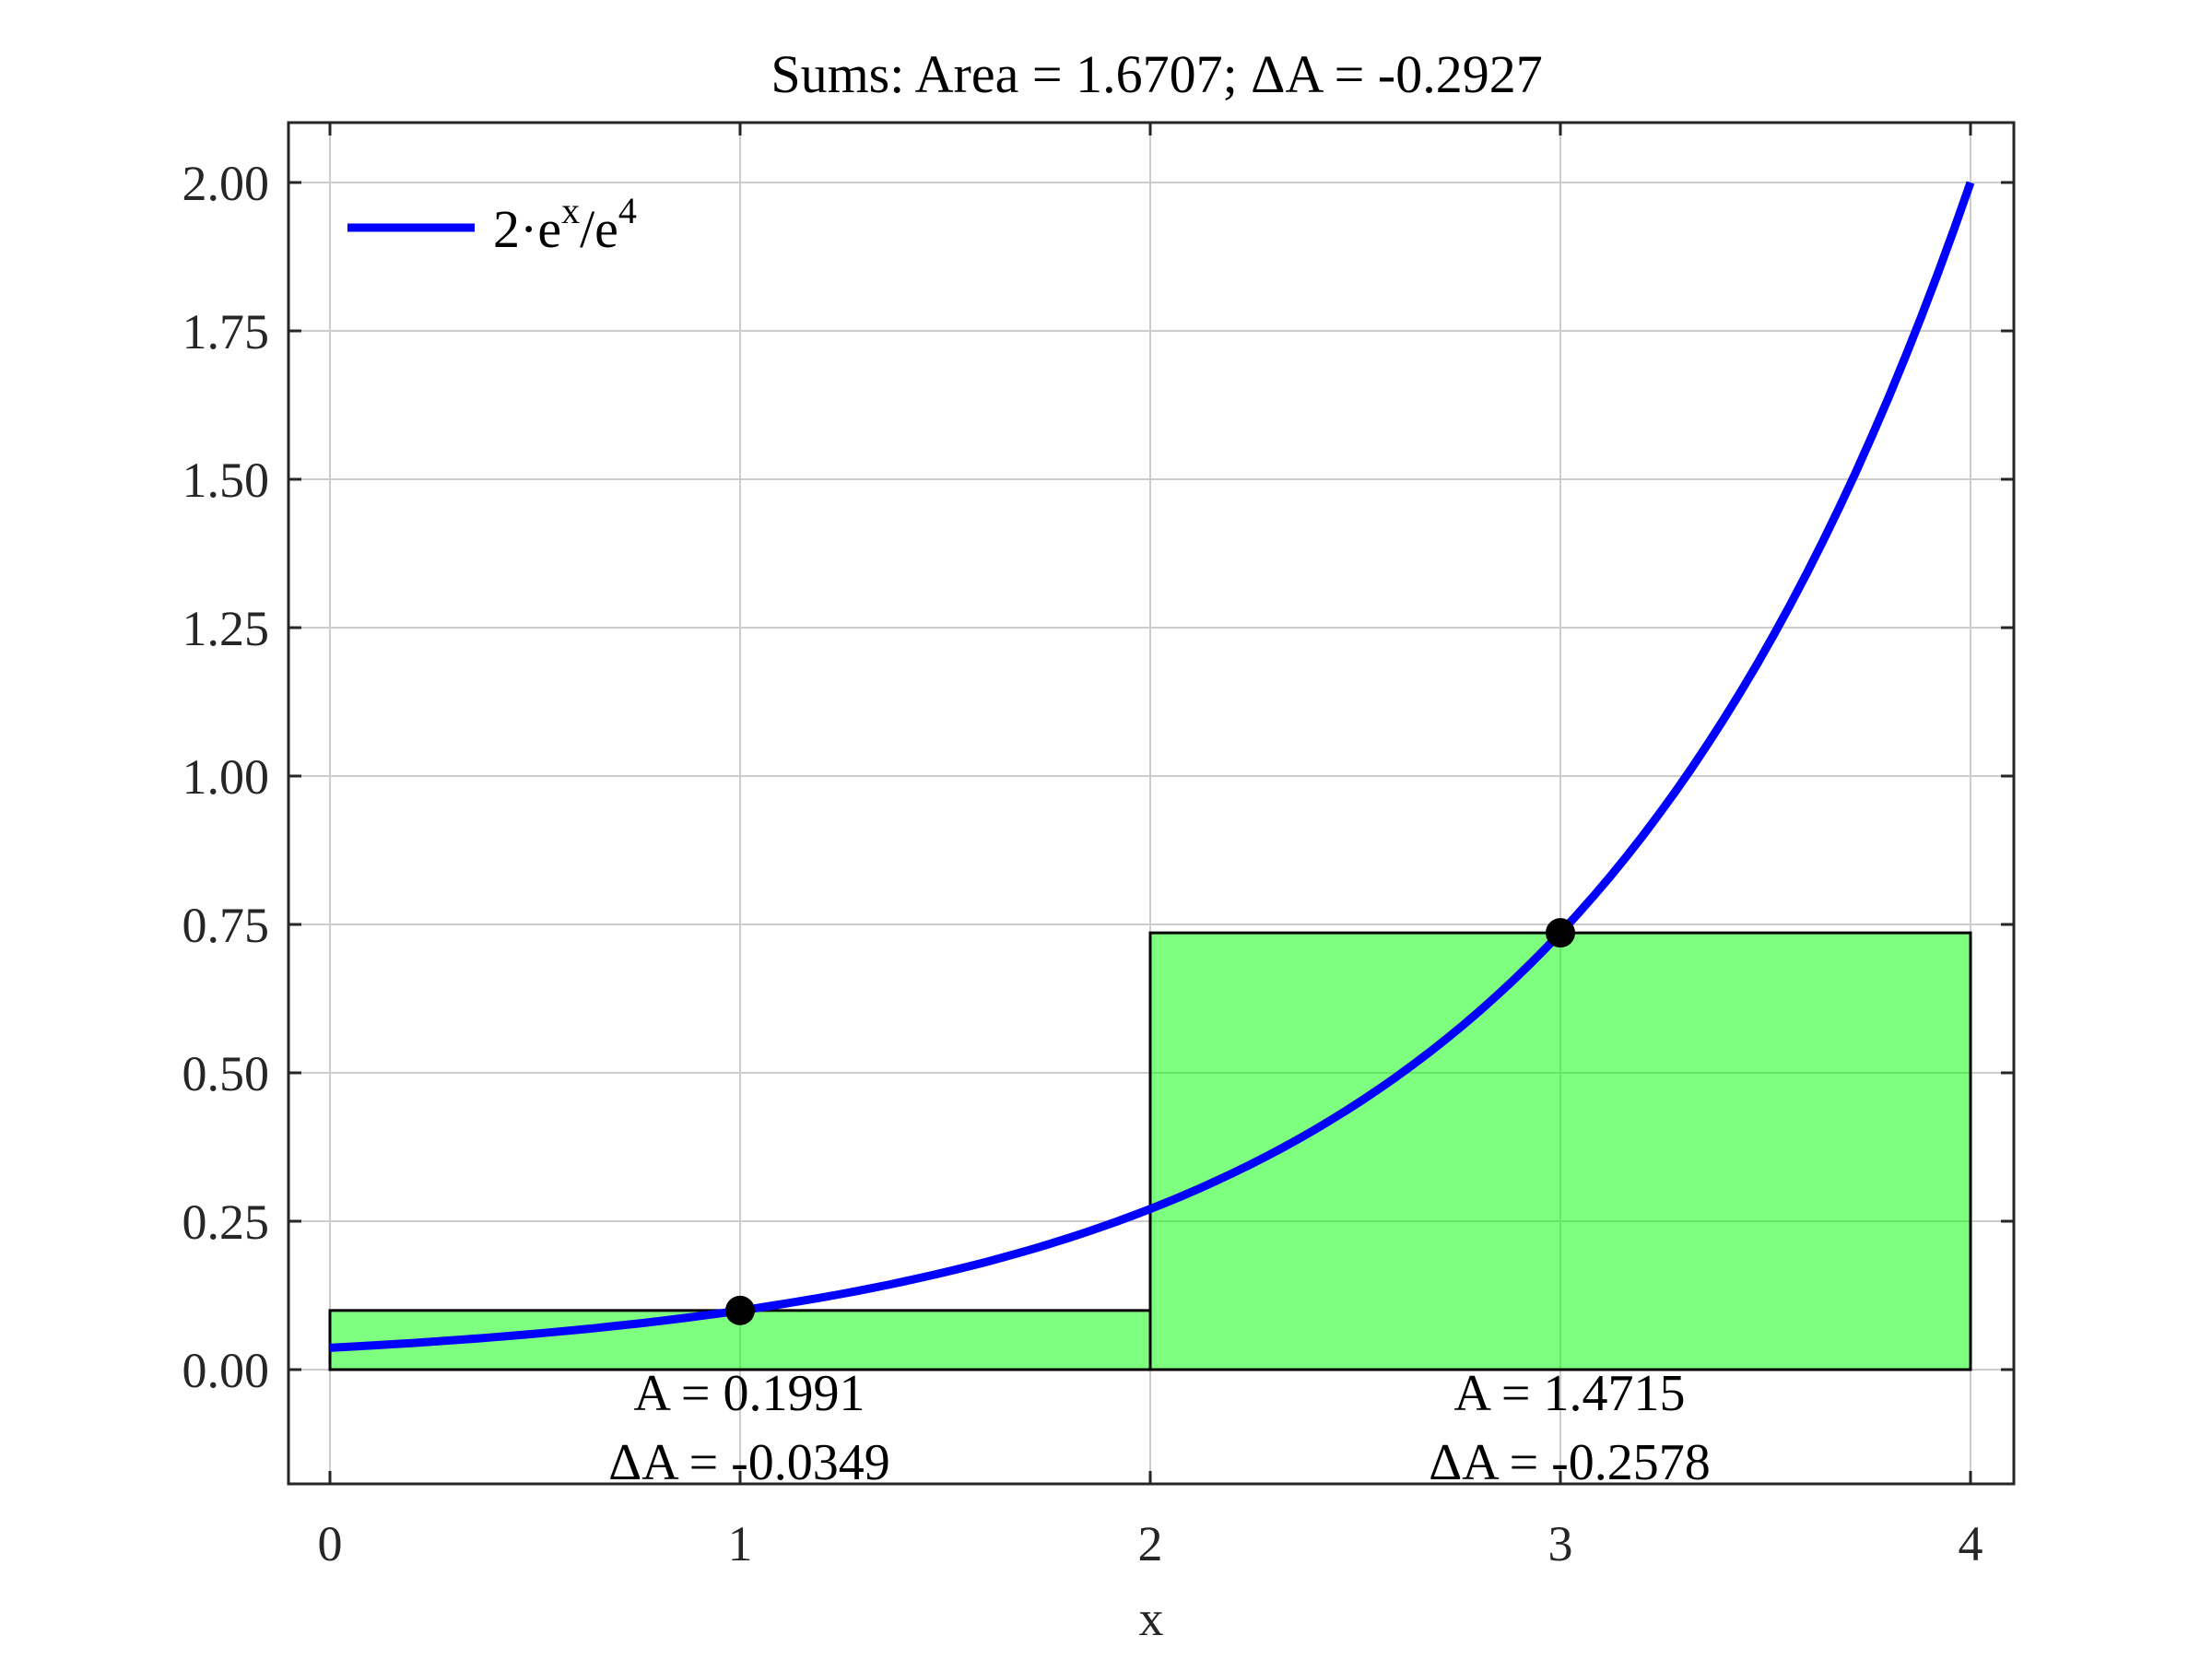 This screenshot has height=1659, width=2212. What do you see at coordinates (627, 210) in the screenshot?
I see `legend-label-sup-4: 4` at bounding box center [627, 210].